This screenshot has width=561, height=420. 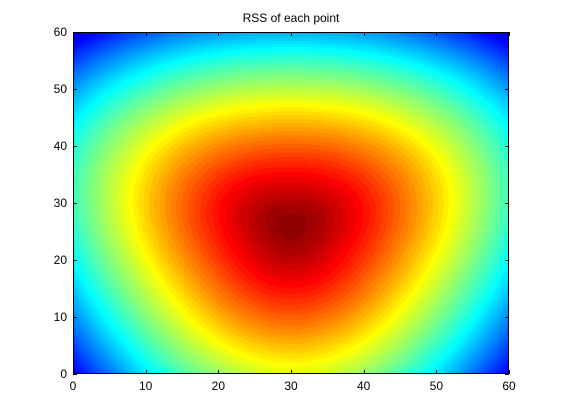 What do you see at coordinates (63, 374) in the screenshot?
I see `y-tick-label-0: 0` at bounding box center [63, 374].